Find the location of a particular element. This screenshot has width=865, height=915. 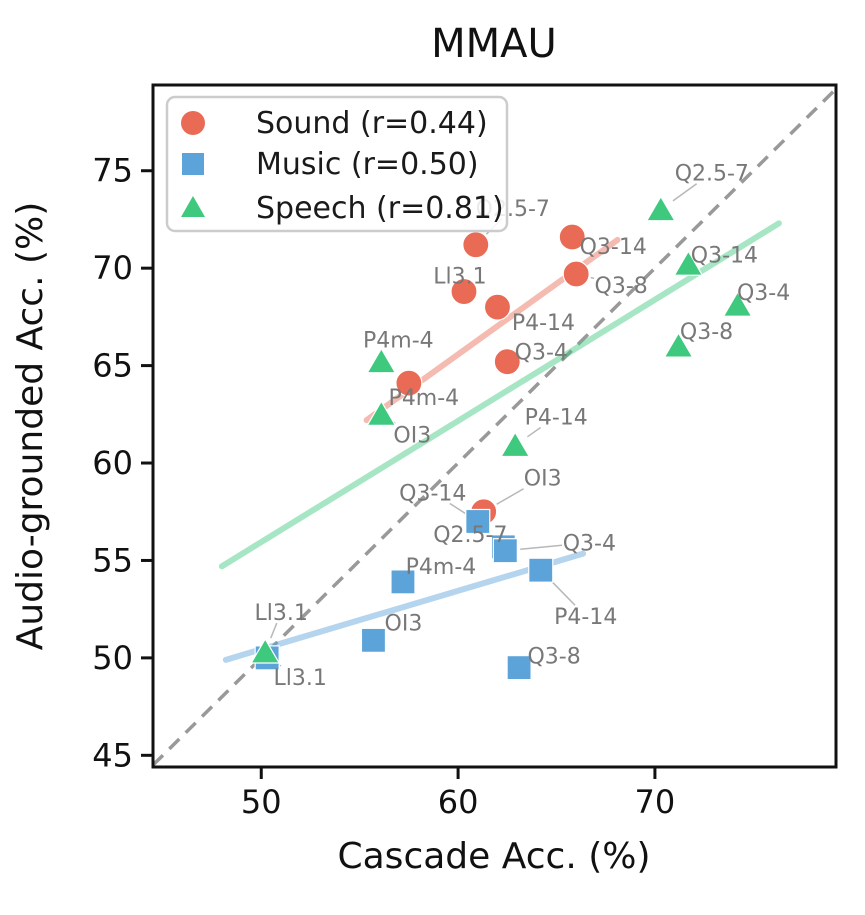

x-tick-label: 70 is located at coordinates (655, 802).